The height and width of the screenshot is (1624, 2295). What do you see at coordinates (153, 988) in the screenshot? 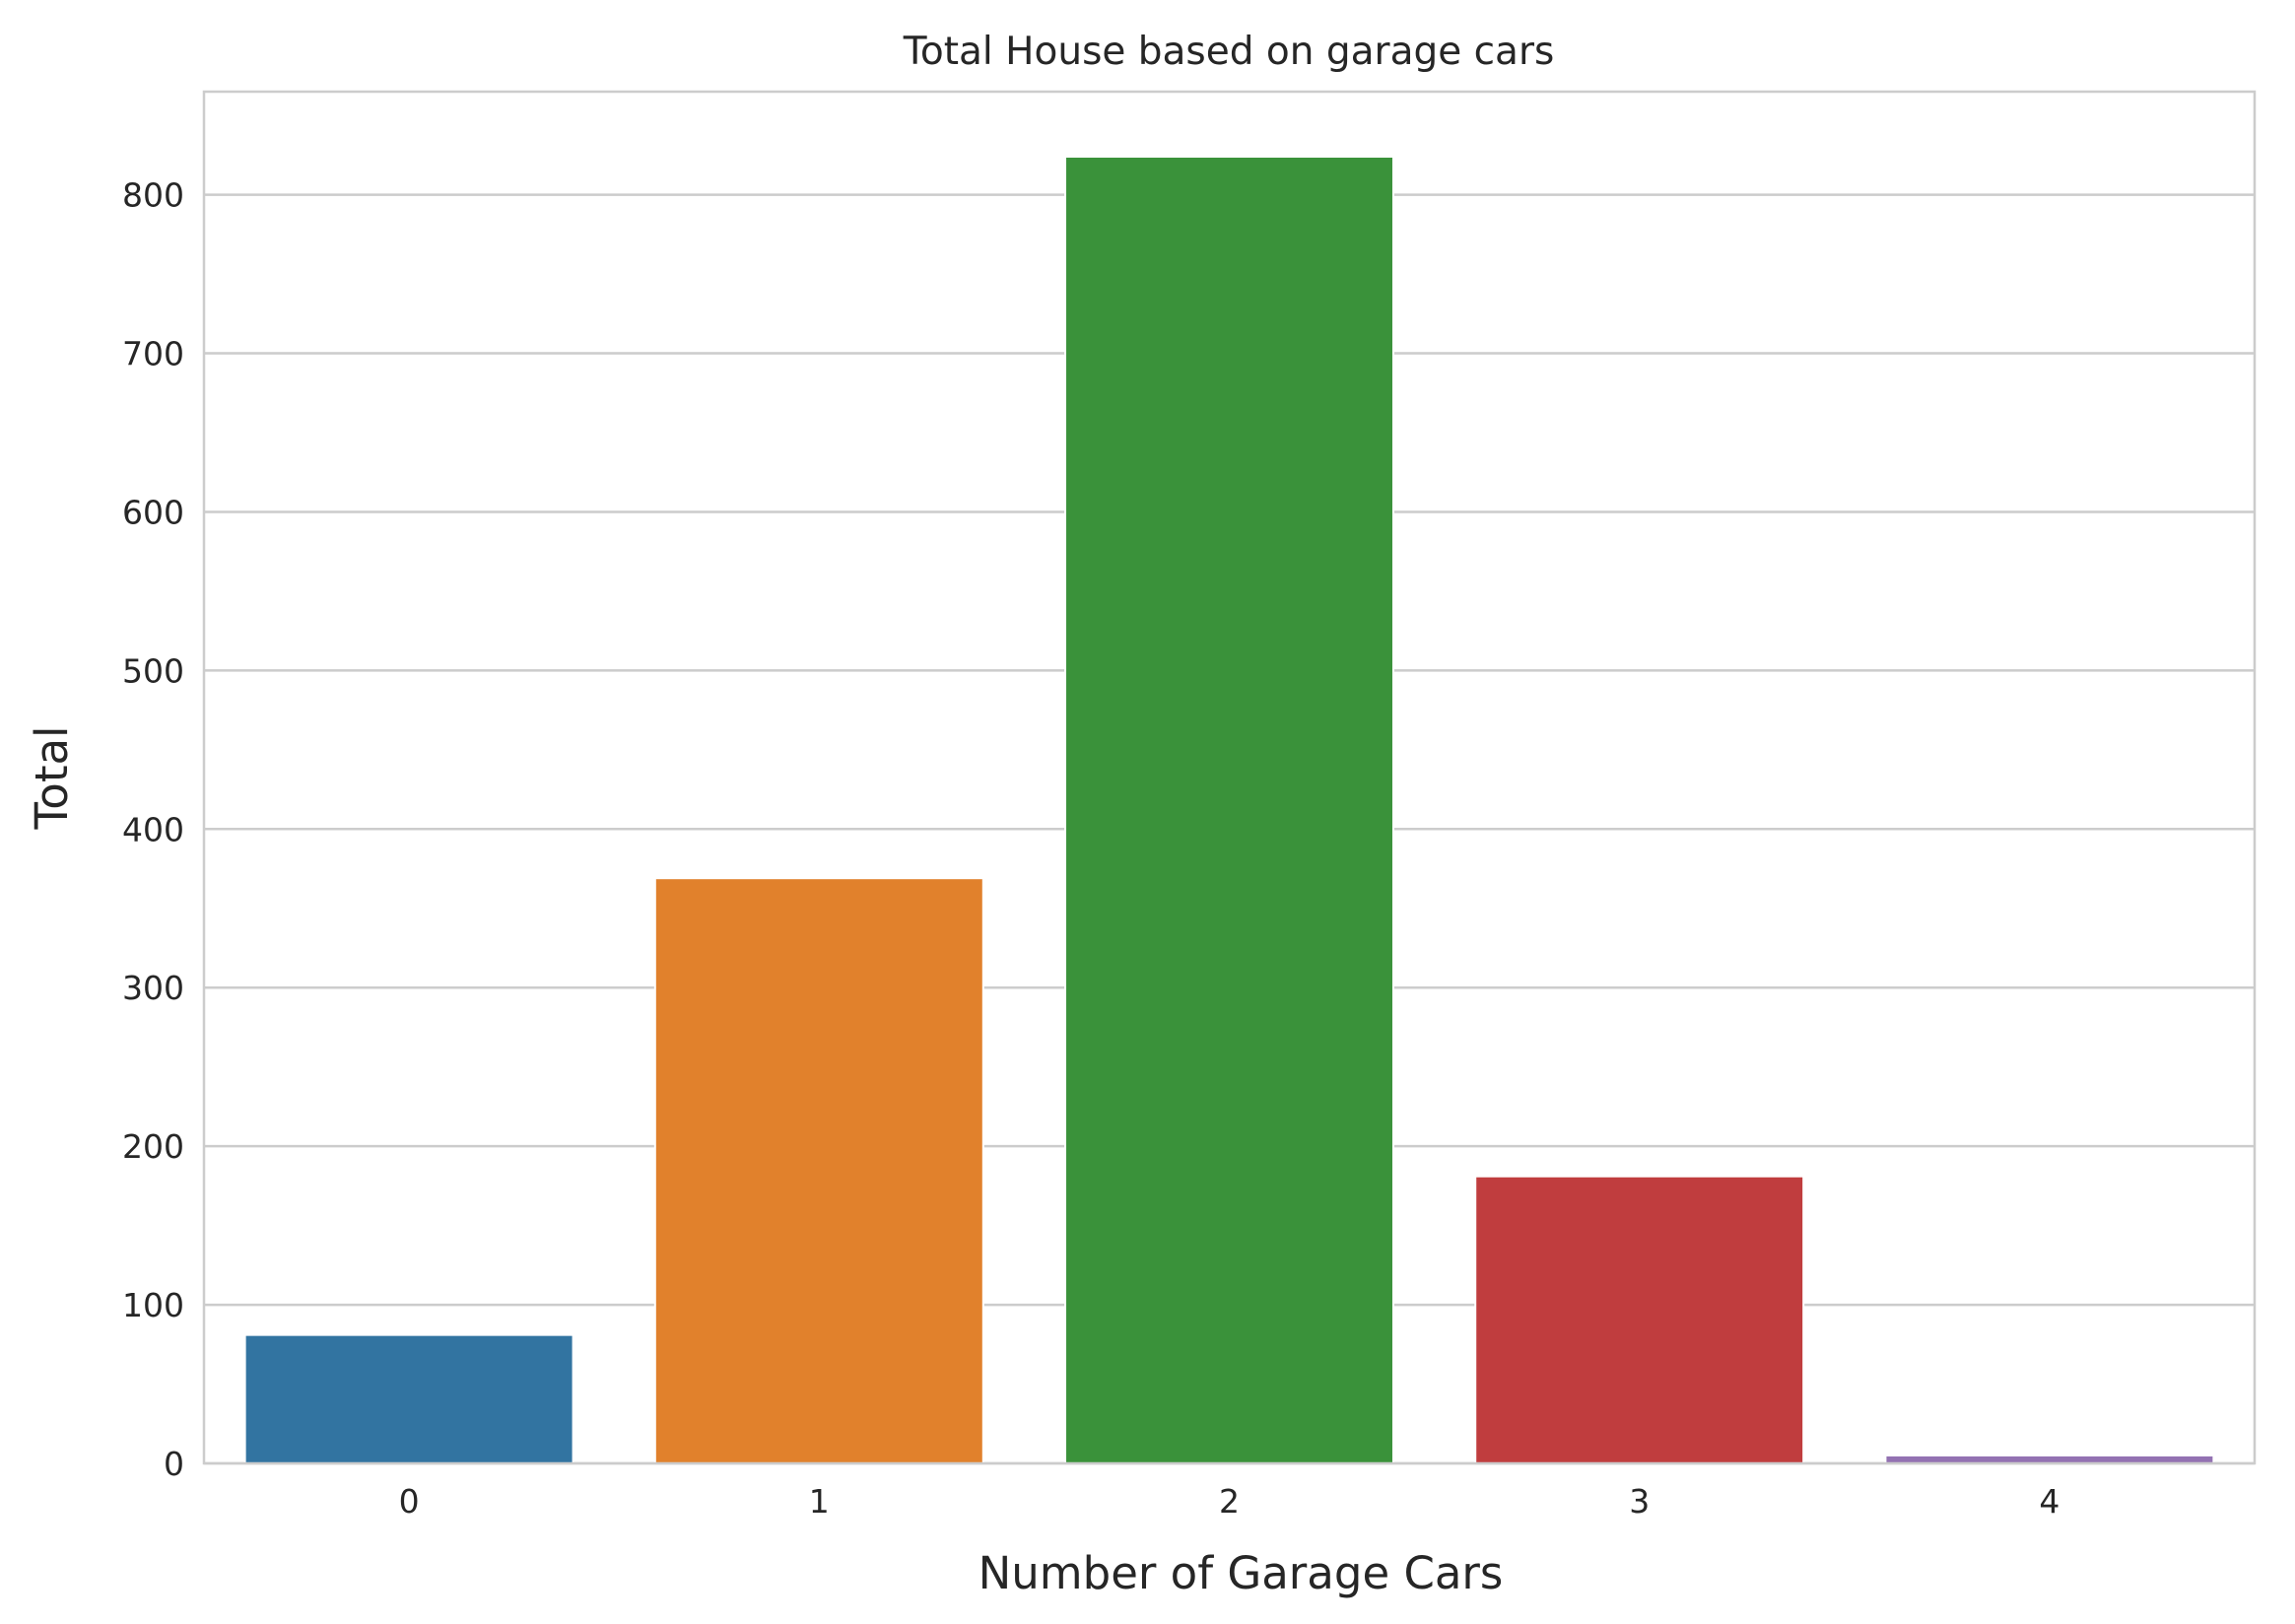
I see `y-tick-label: 300` at bounding box center [153, 988].